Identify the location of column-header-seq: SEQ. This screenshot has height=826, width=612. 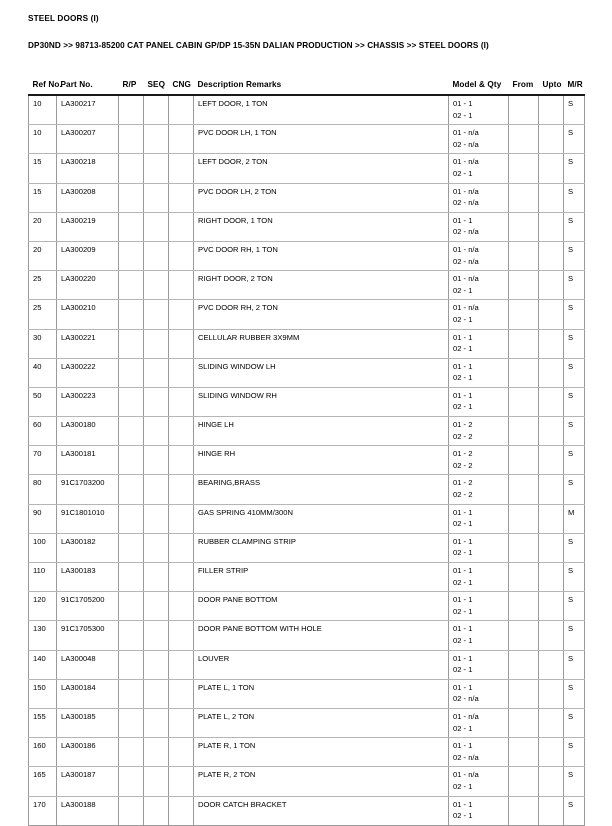
(156, 88).